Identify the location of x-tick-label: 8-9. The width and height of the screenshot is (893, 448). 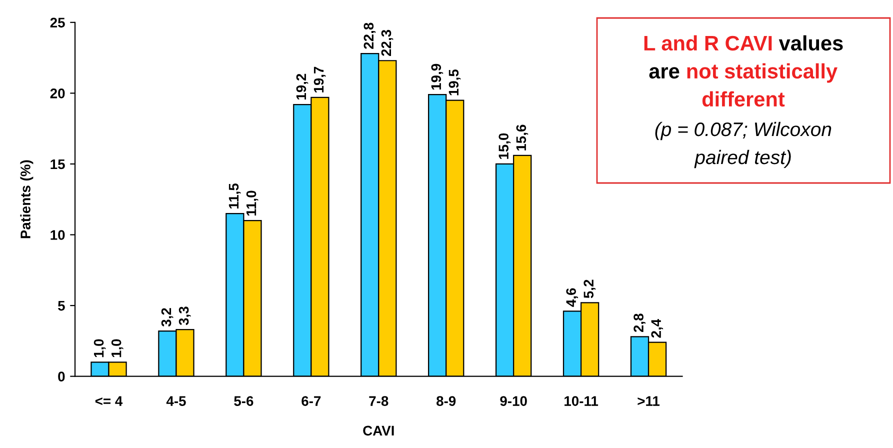
(446, 401).